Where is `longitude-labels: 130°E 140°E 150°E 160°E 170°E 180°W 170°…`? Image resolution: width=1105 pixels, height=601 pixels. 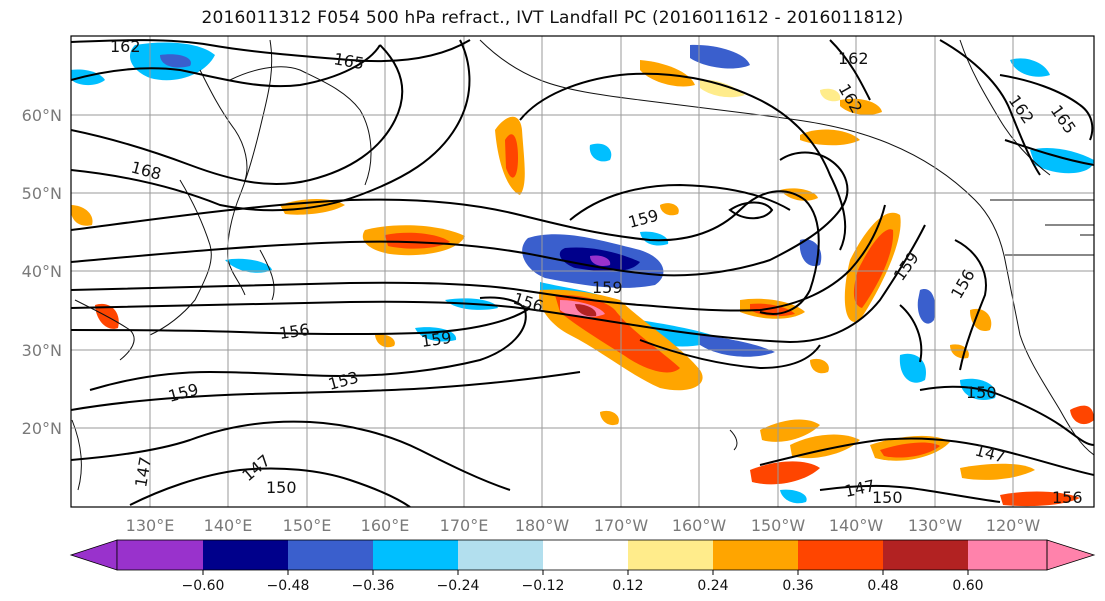 longitude-labels: 130°E 140°E 150°E 160°E 170°E 180°W 170°… is located at coordinates (583, 525).